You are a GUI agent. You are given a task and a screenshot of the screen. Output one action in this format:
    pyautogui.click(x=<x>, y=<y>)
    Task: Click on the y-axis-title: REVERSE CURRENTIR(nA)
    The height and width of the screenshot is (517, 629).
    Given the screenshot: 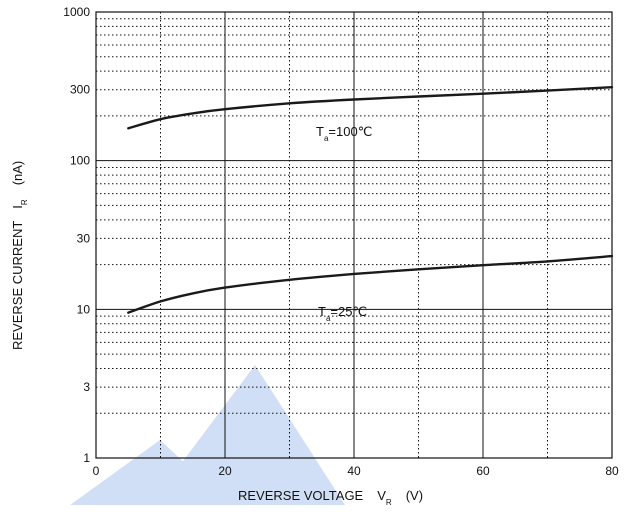 What is the action you would take?
    pyautogui.click(x=19, y=255)
    